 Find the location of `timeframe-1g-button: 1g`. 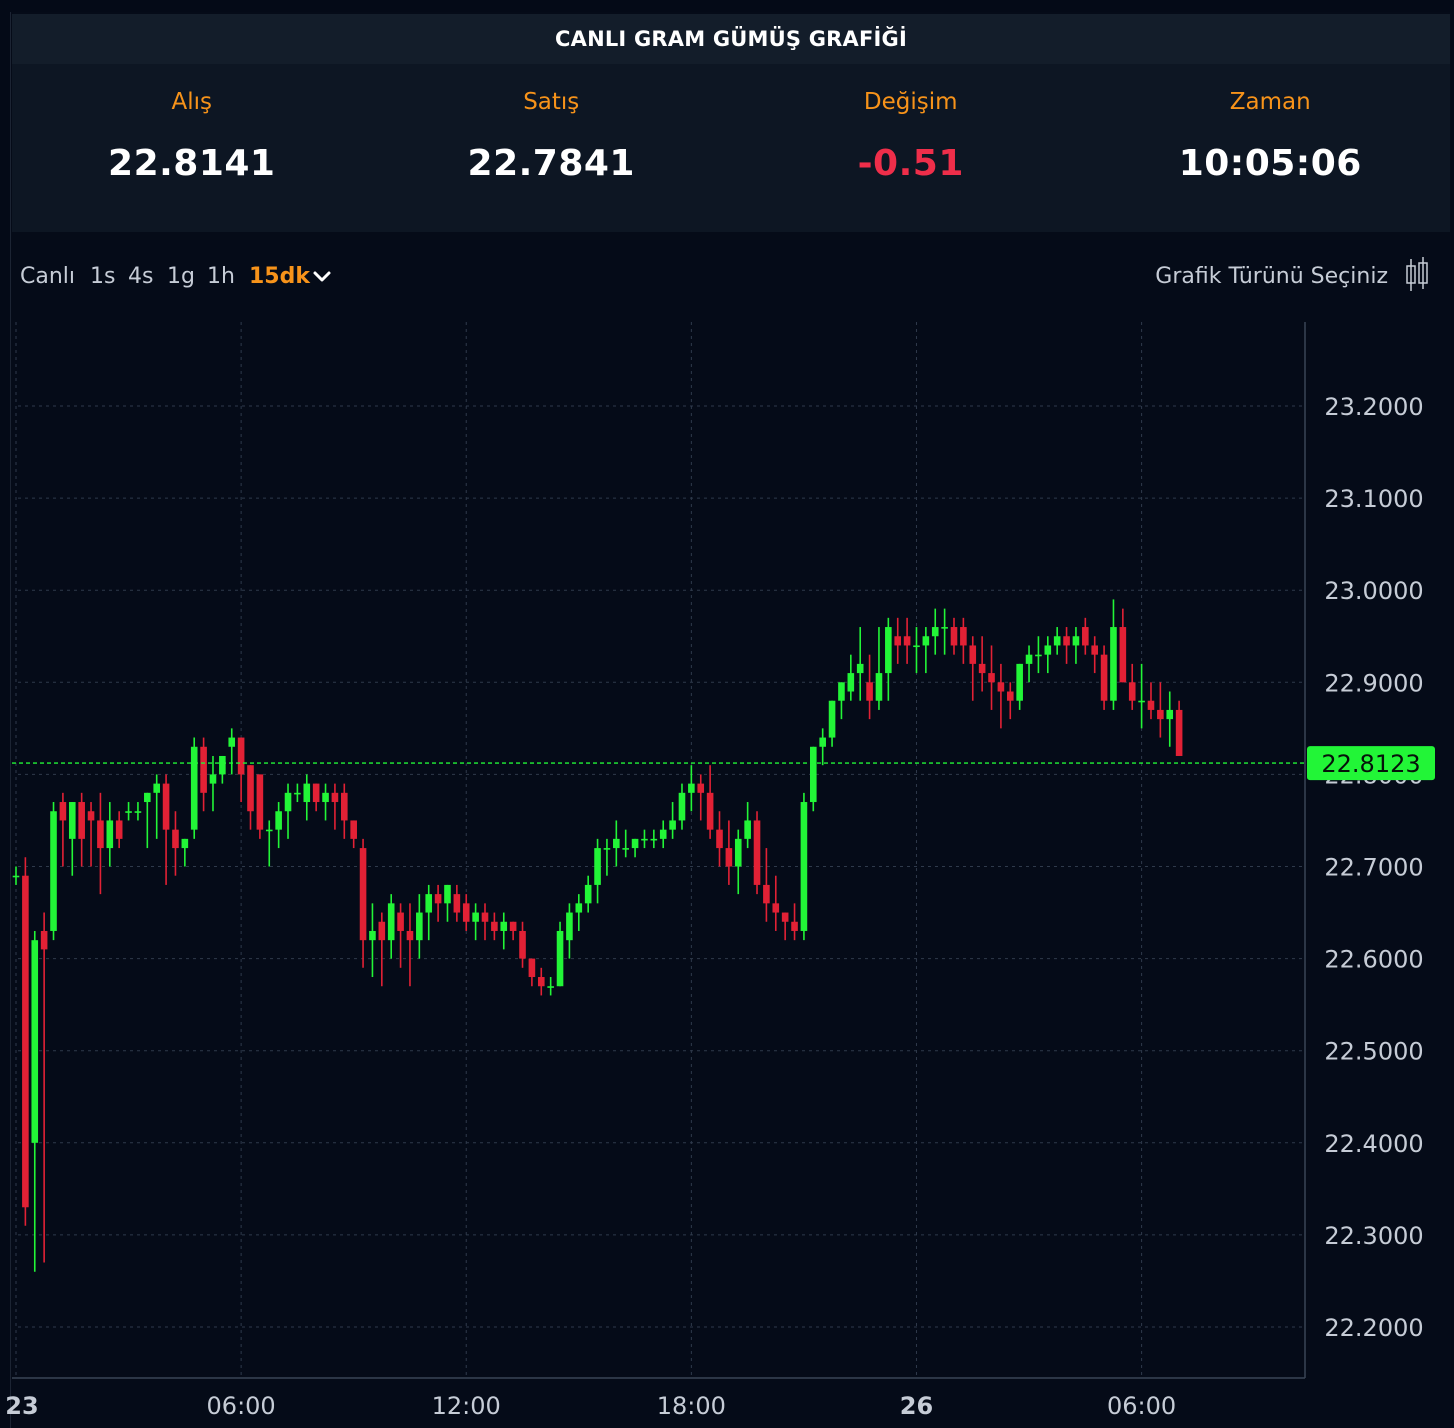

timeframe-1g-button: 1g is located at coordinates (181, 276).